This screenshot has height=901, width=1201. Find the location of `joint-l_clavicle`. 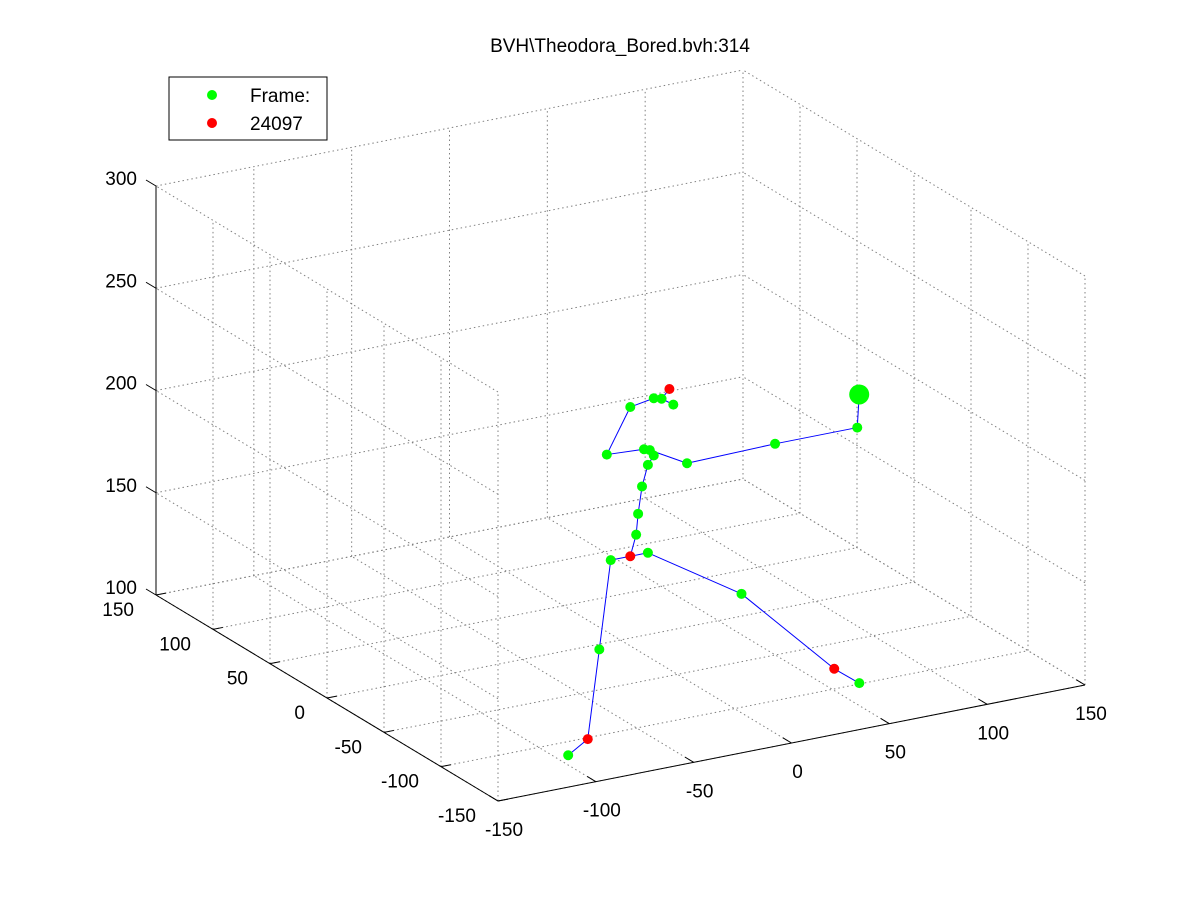

joint-l_clavicle is located at coordinates (606, 454).